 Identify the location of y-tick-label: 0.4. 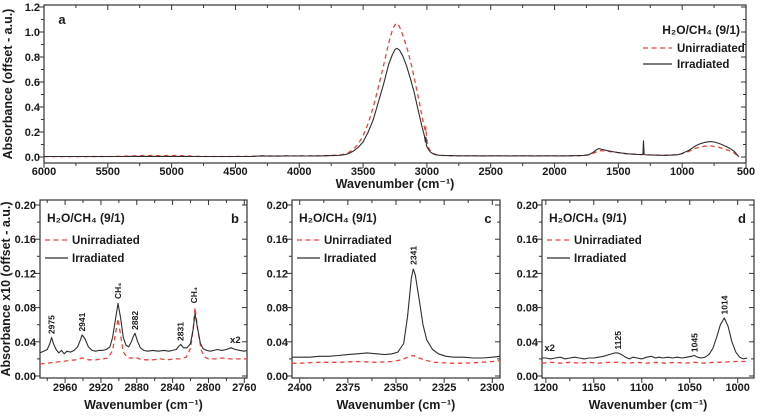
(33, 108).